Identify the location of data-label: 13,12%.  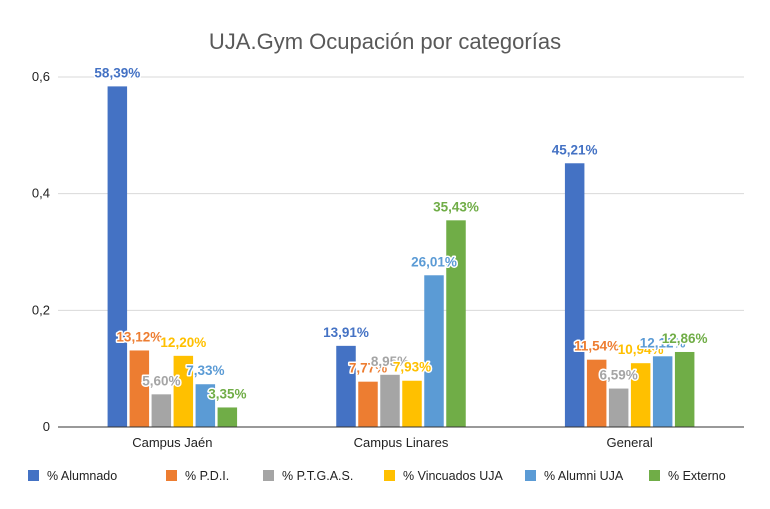
(139, 336).